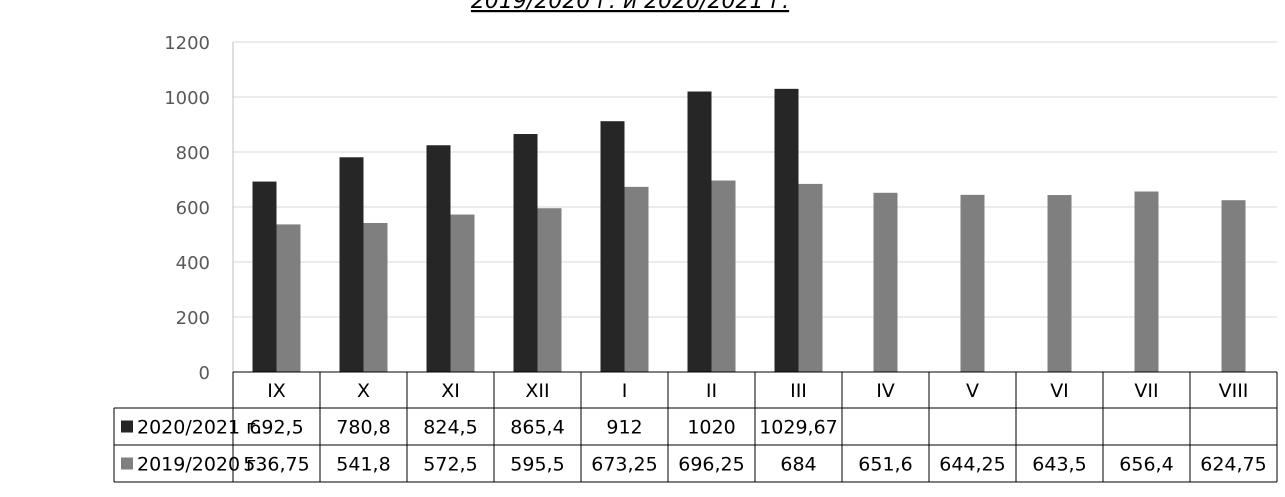 This screenshot has width=1285, height=497. I want to click on data-value-label: 912, so click(624, 428).